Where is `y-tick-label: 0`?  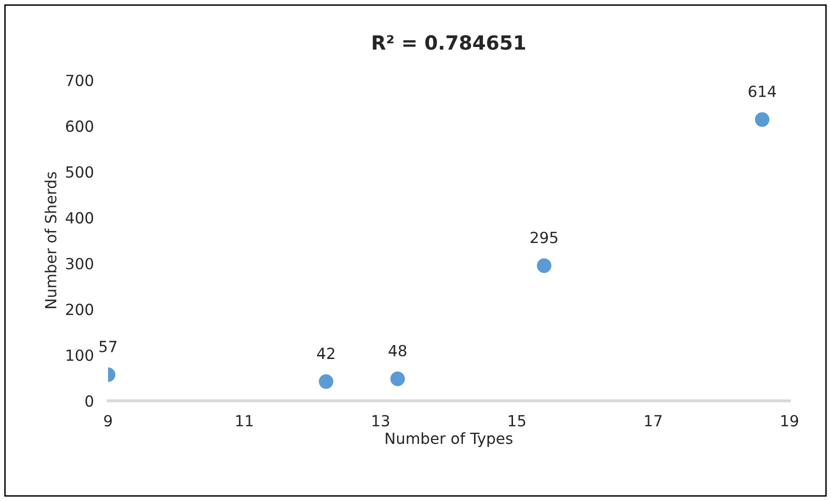
y-tick-label: 0 is located at coordinates (89, 401).